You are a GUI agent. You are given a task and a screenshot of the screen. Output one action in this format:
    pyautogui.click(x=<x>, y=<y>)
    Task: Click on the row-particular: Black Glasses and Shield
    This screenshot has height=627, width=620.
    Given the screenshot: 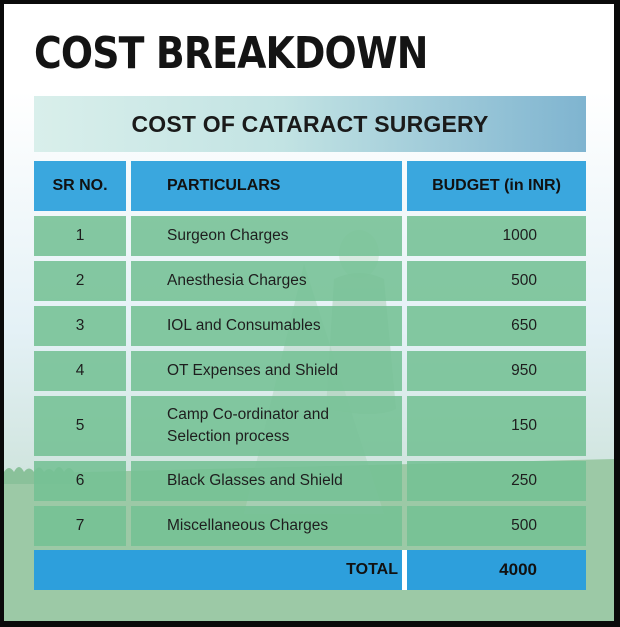 What is the action you would take?
    pyautogui.click(x=266, y=481)
    